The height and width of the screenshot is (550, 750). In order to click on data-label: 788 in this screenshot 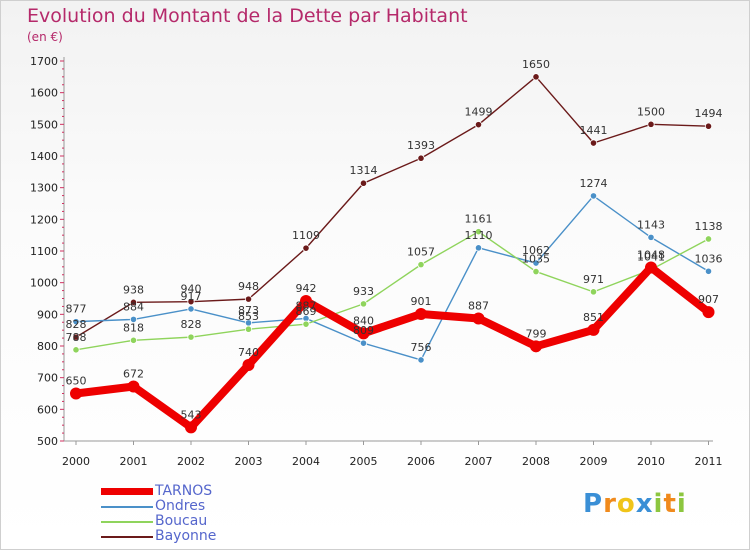, I will do `click(76, 337)`.